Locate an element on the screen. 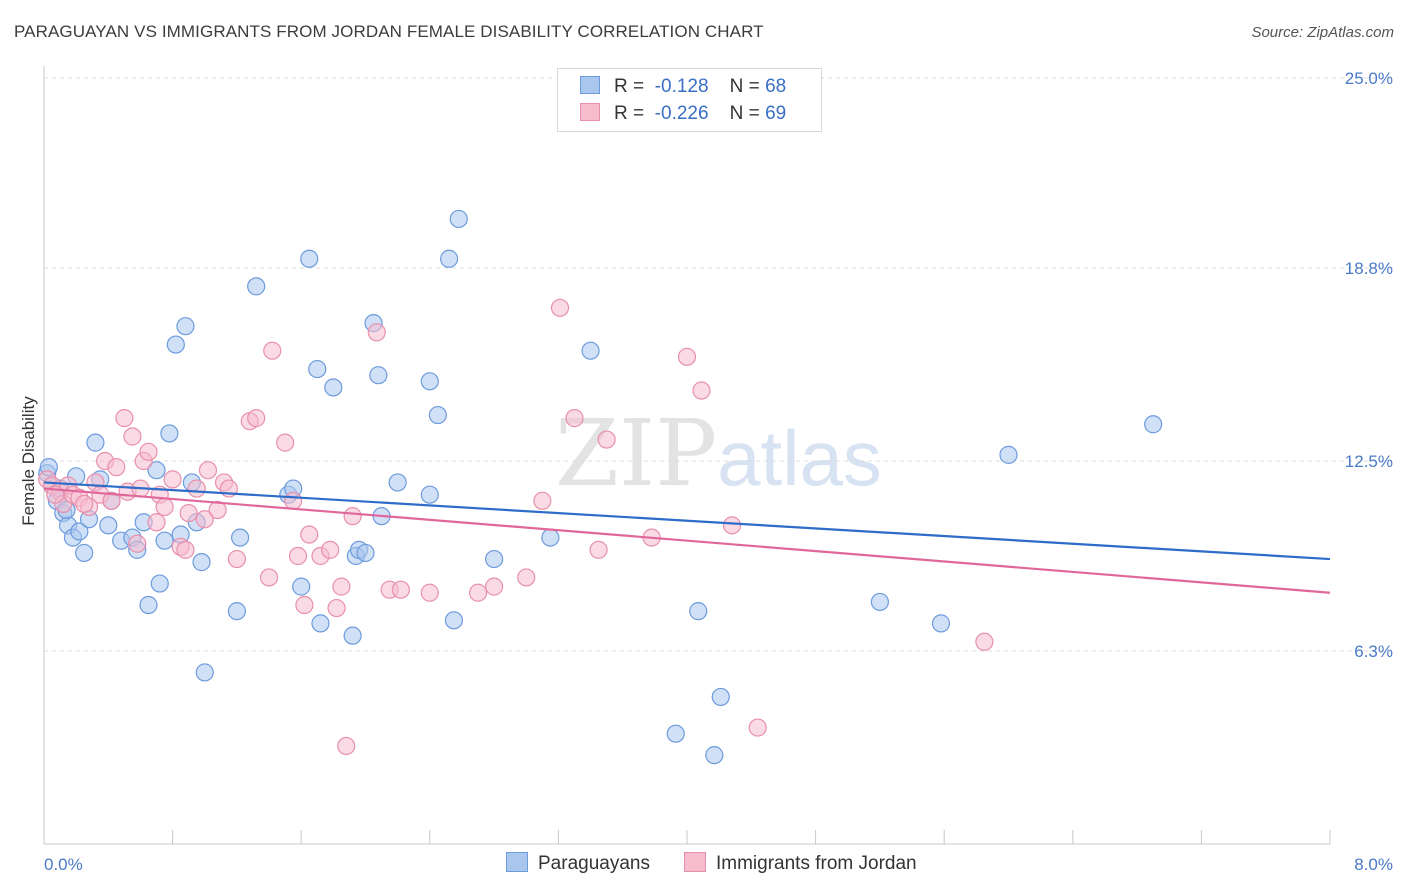  legend-row-paraguayans: R = -0.128 N = 68 is located at coordinates (683, 87).